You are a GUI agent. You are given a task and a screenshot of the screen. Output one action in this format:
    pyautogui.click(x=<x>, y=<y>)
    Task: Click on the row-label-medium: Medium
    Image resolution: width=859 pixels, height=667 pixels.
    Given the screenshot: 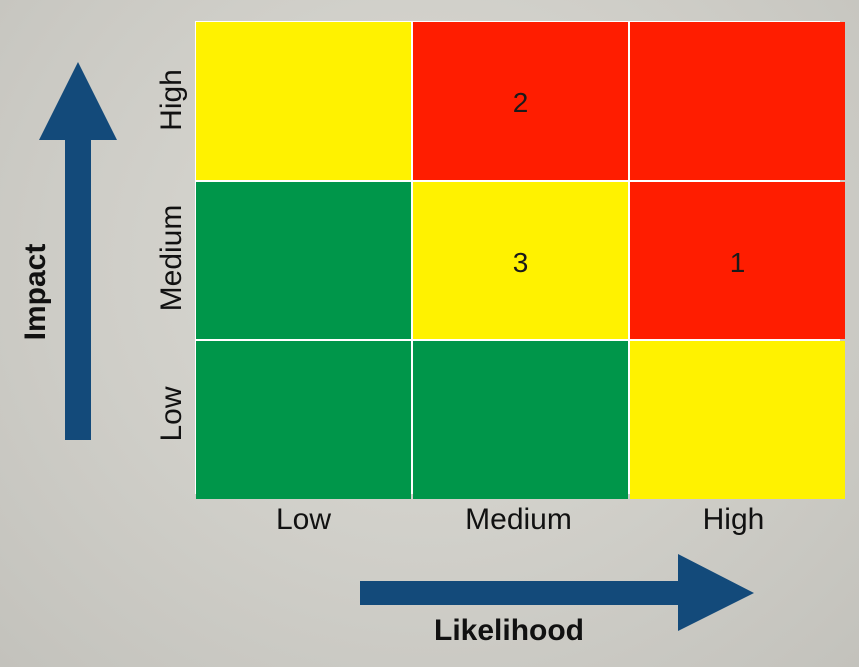 What is the action you would take?
    pyautogui.click(x=171, y=258)
    